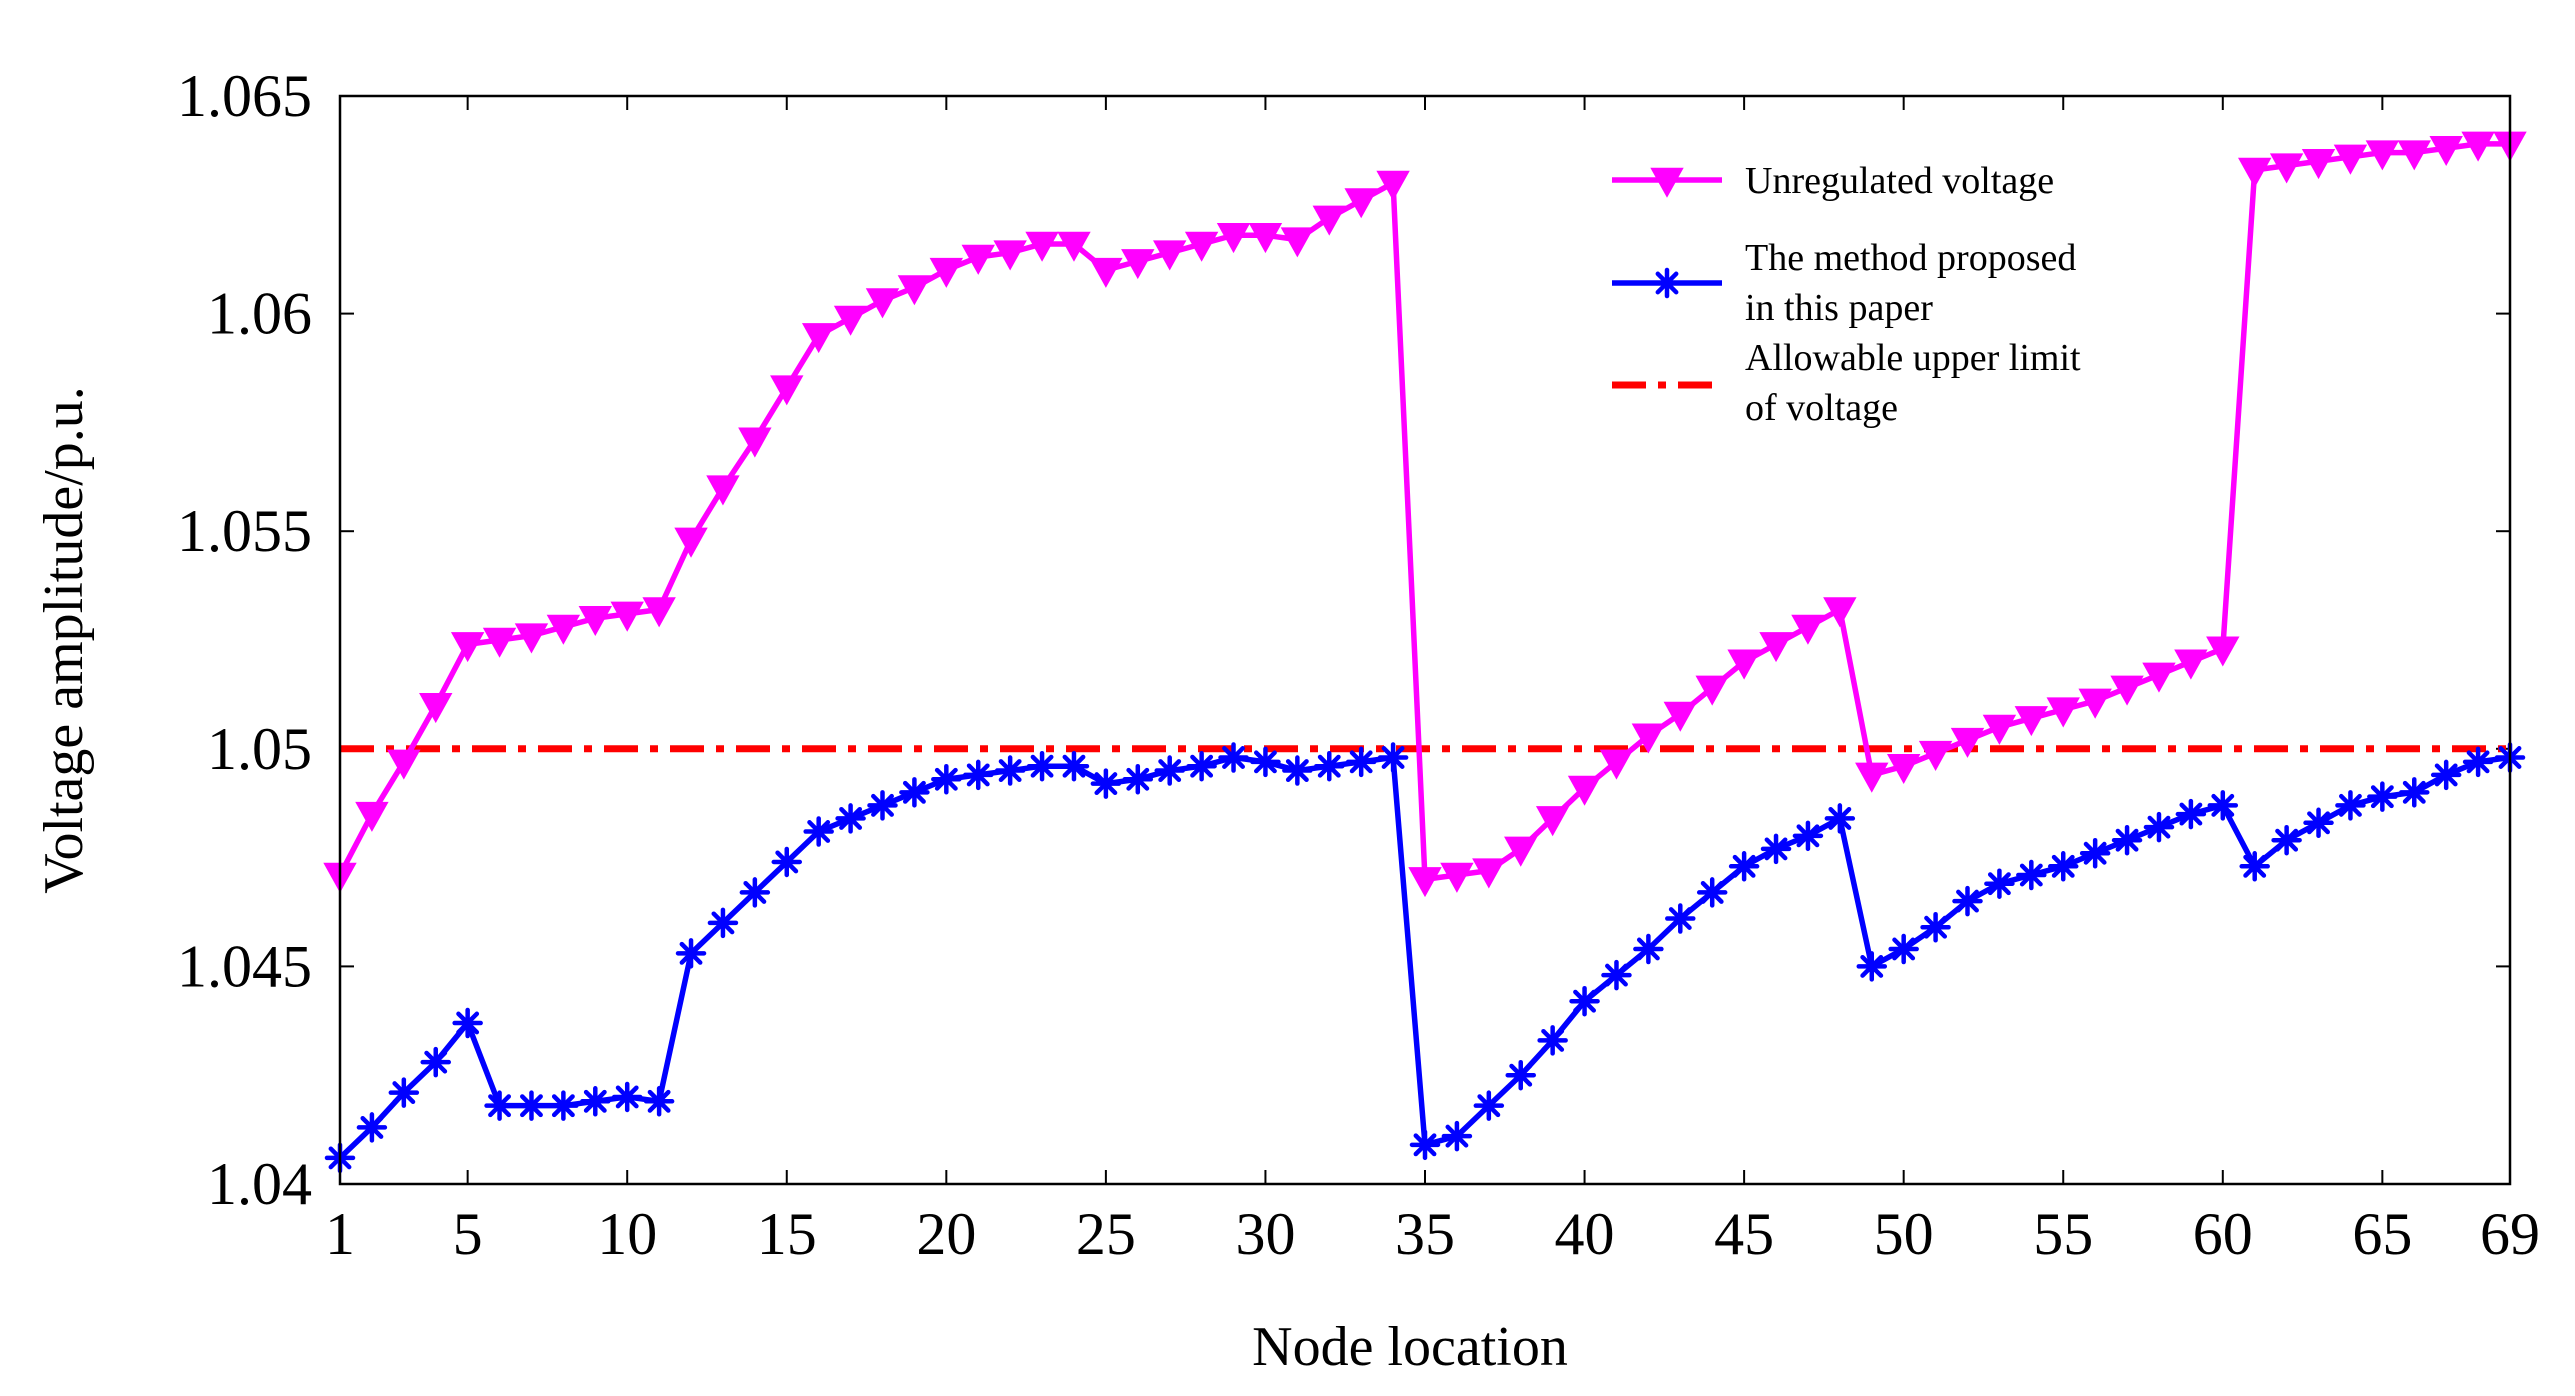 This screenshot has width=2575, height=1396. Describe the element at coordinates (946, 1234) in the screenshot. I see `x-tick-label: 20` at that location.